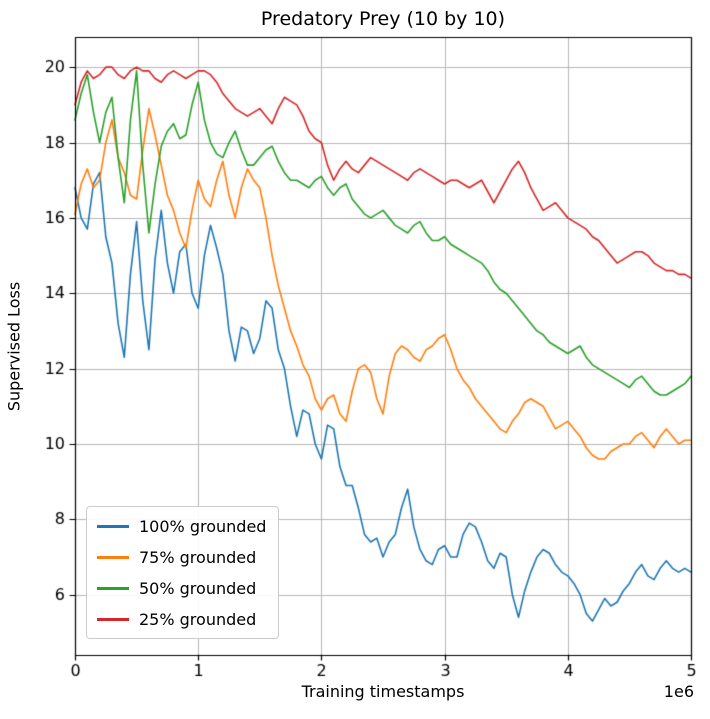 This screenshot has width=710, height=719. I want to click on x-axis-offset-label: 1e6, so click(678, 691).